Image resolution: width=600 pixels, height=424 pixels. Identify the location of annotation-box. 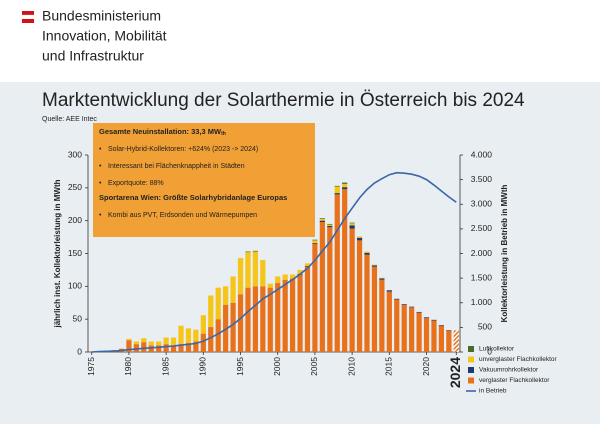
(204, 180).